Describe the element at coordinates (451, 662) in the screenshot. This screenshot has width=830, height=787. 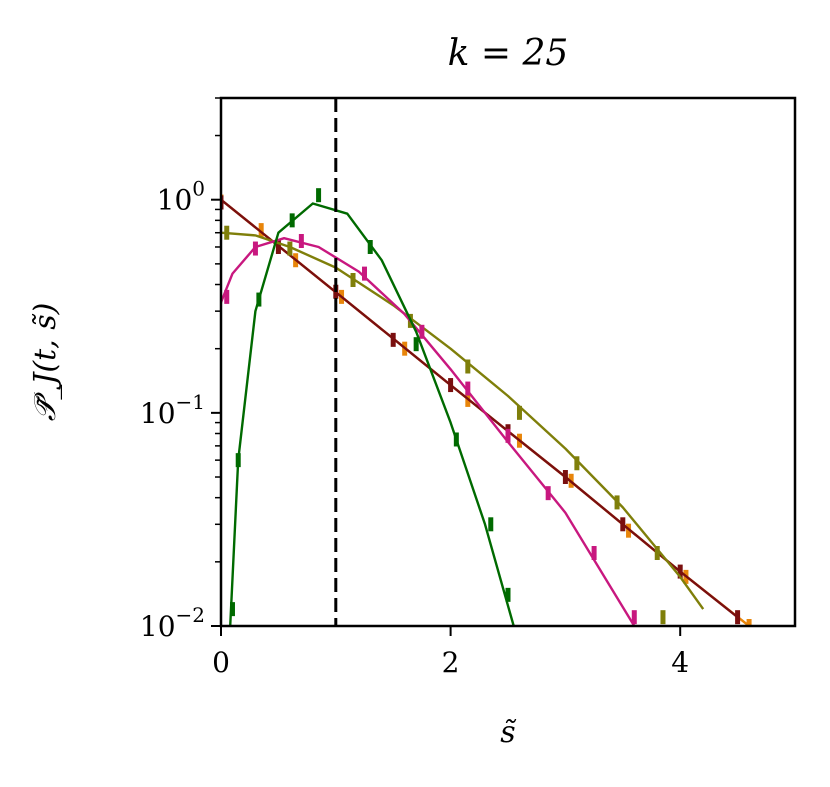
I see `x-tick-label: 2` at that location.